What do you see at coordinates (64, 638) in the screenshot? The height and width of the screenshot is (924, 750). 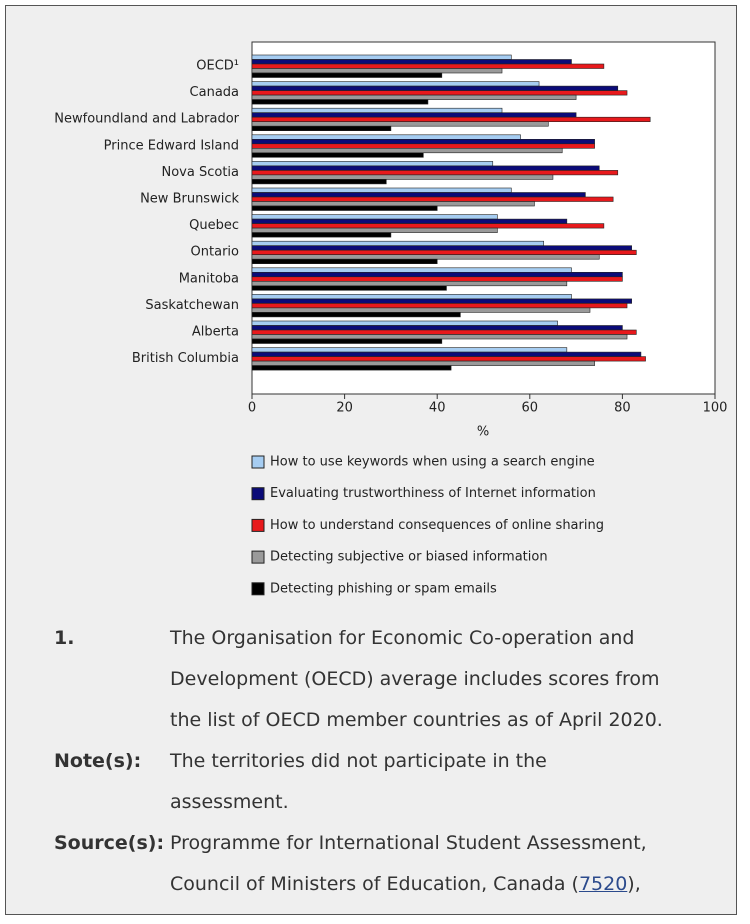 I see `footnote-label: 1.` at bounding box center [64, 638].